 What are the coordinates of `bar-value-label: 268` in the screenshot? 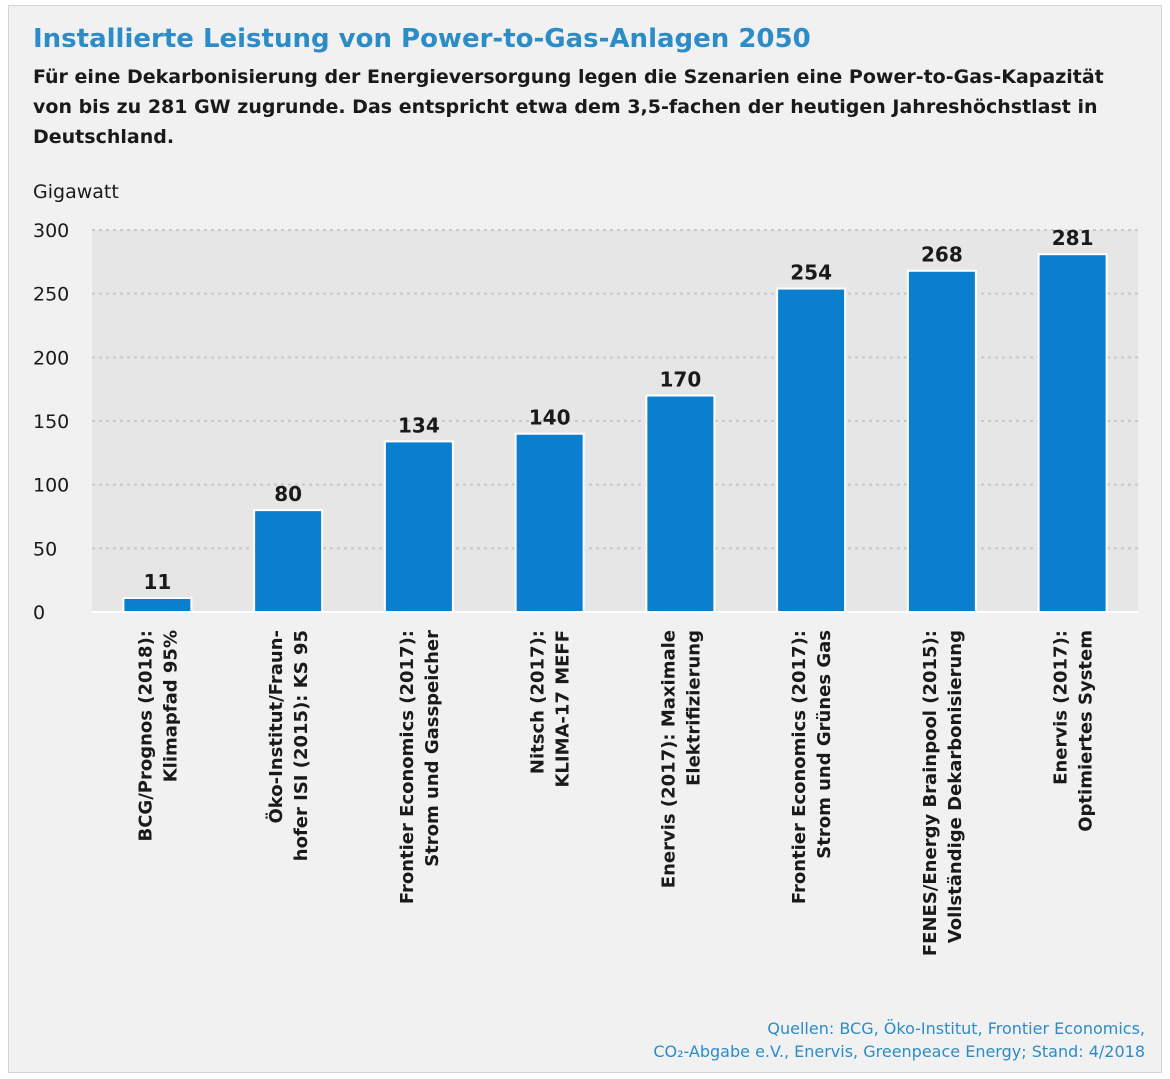 It's located at (942, 255).